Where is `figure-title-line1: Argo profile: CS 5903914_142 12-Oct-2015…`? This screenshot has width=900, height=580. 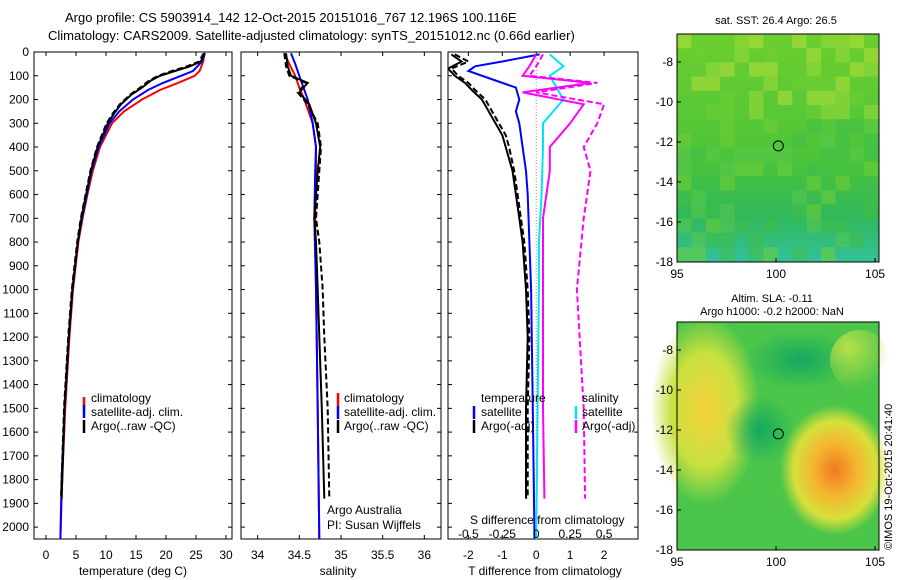 figure-title-line1: Argo profile: CS 5903914_142 12-Oct-2015… is located at coordinates (291, 17).